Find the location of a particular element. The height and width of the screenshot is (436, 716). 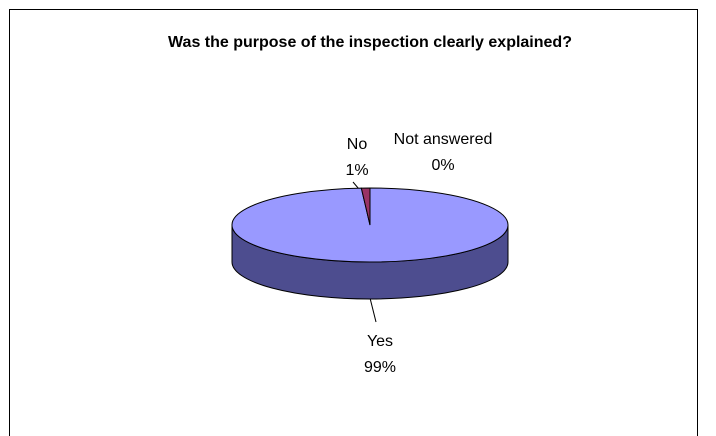

slice-value-label: 99% is located at coordinates (380, 367).